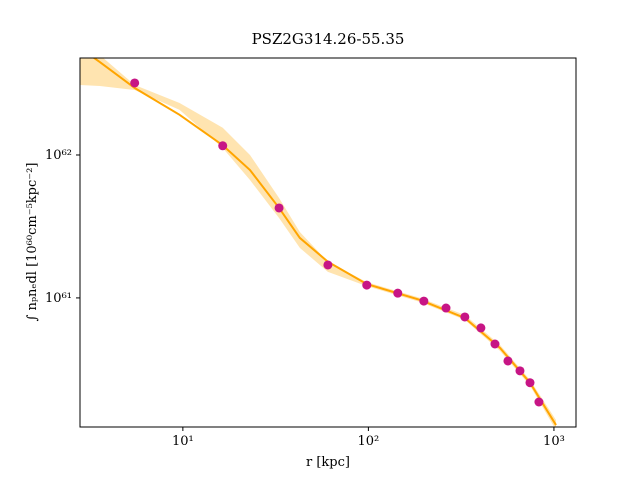 This screenshot has width=640, height=480. Describe the element at coordinates (58, 155) in the screenshot. I see `y-tick-label: 10⁶²` at that location.